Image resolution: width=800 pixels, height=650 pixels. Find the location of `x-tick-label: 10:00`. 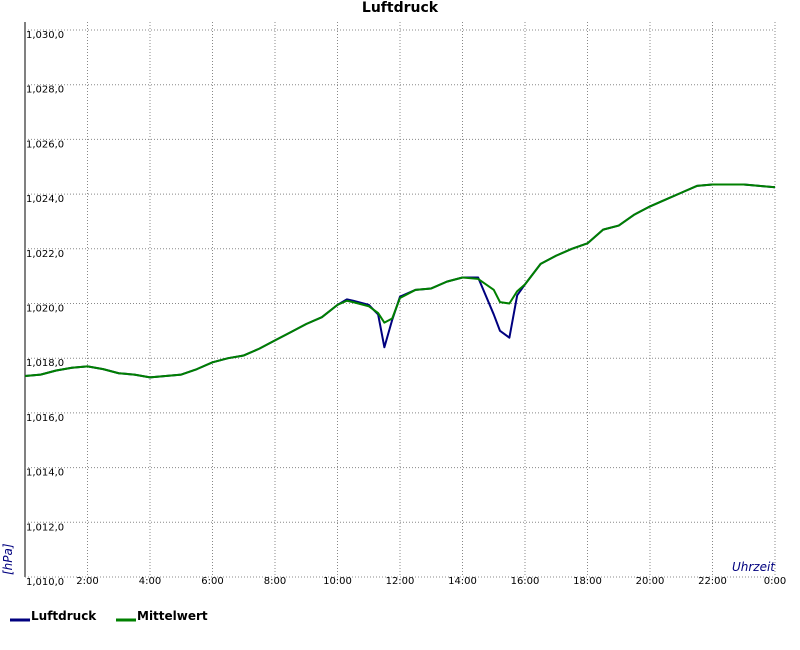

x-tick-label: 10:00 is located at coordinates (337, 581).